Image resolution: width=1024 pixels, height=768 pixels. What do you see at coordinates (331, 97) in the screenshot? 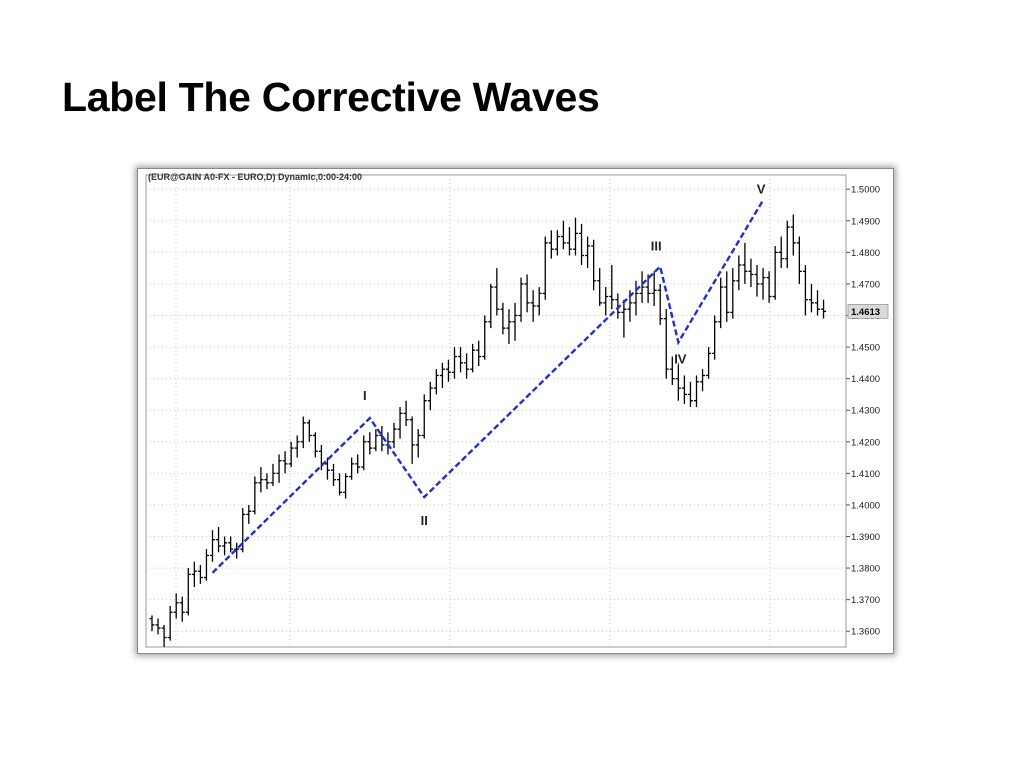
I see `slide-title: Label The Corrective Waves` at bounding box center [331, 97].